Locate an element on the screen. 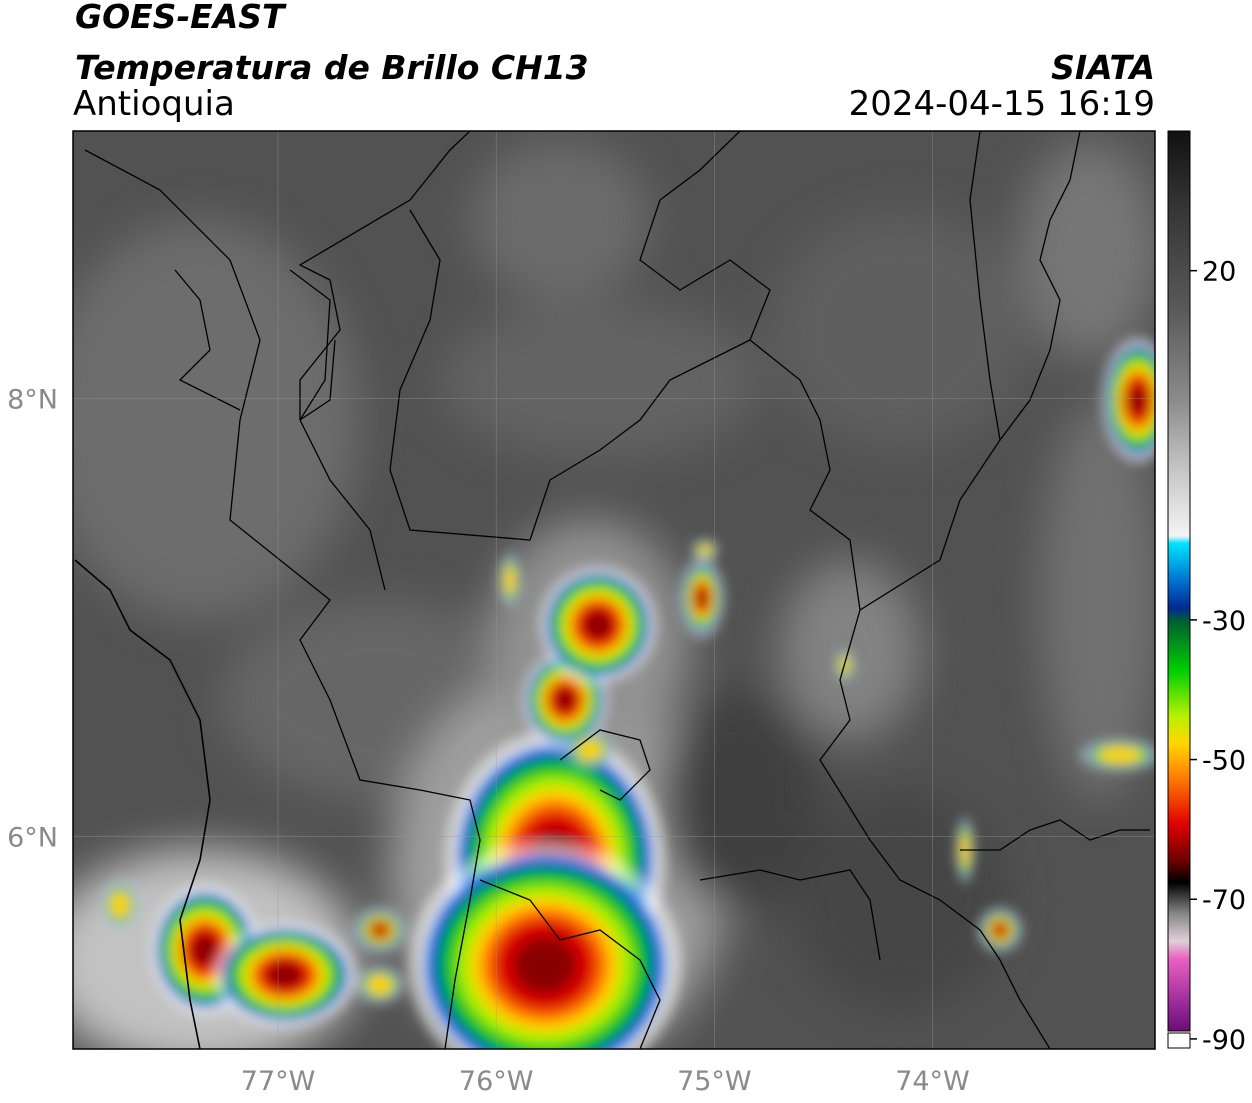 Image resolution: width=1252 pixels, height=1103 pixels. colorbar-tick-label: -70 is located at coordinates (1224, 900).